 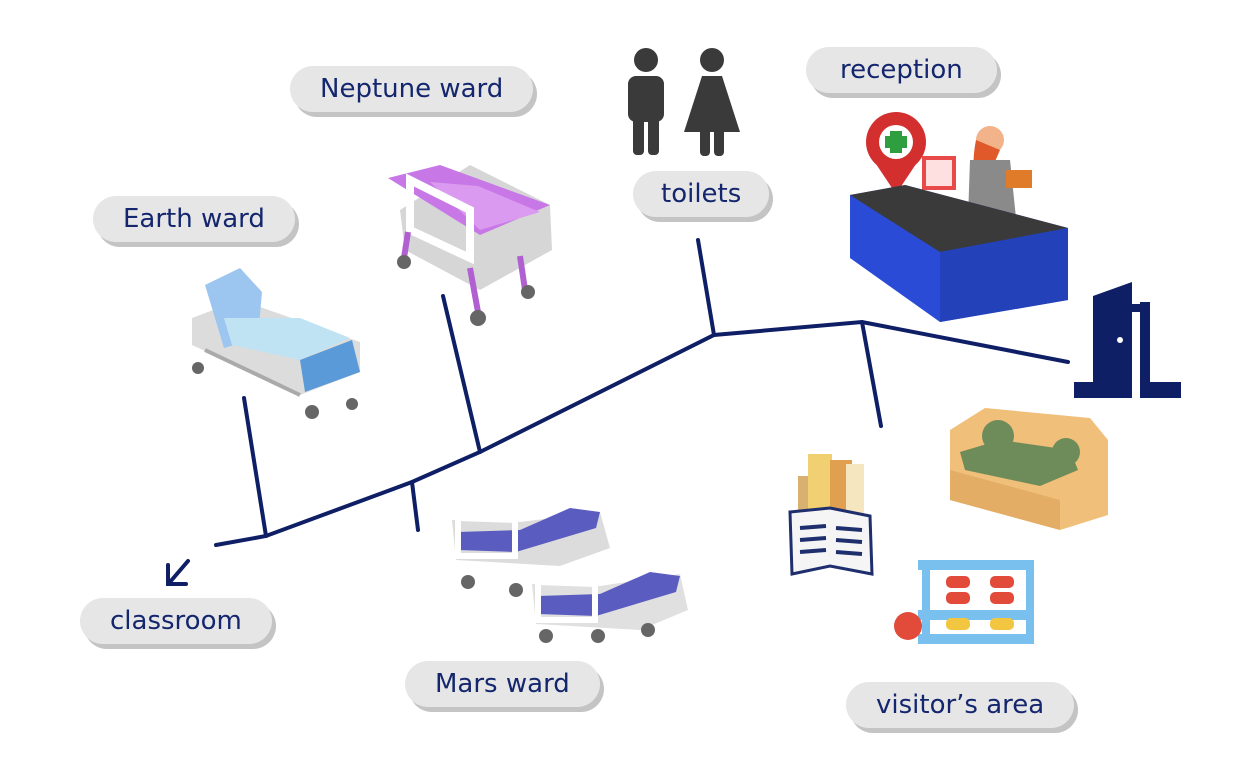 I want to click on label-reception: reception, so click(x=901, y=70).